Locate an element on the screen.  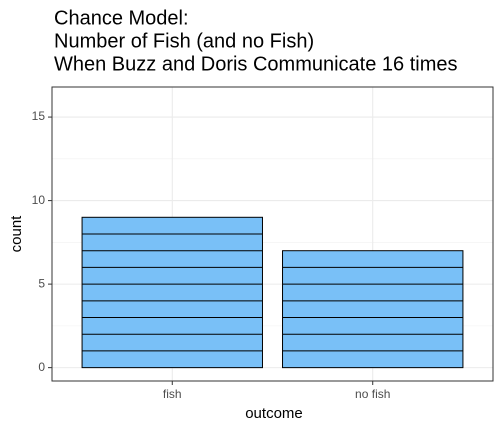
y-tick-label: 15 is located at coordinates (39, 116).